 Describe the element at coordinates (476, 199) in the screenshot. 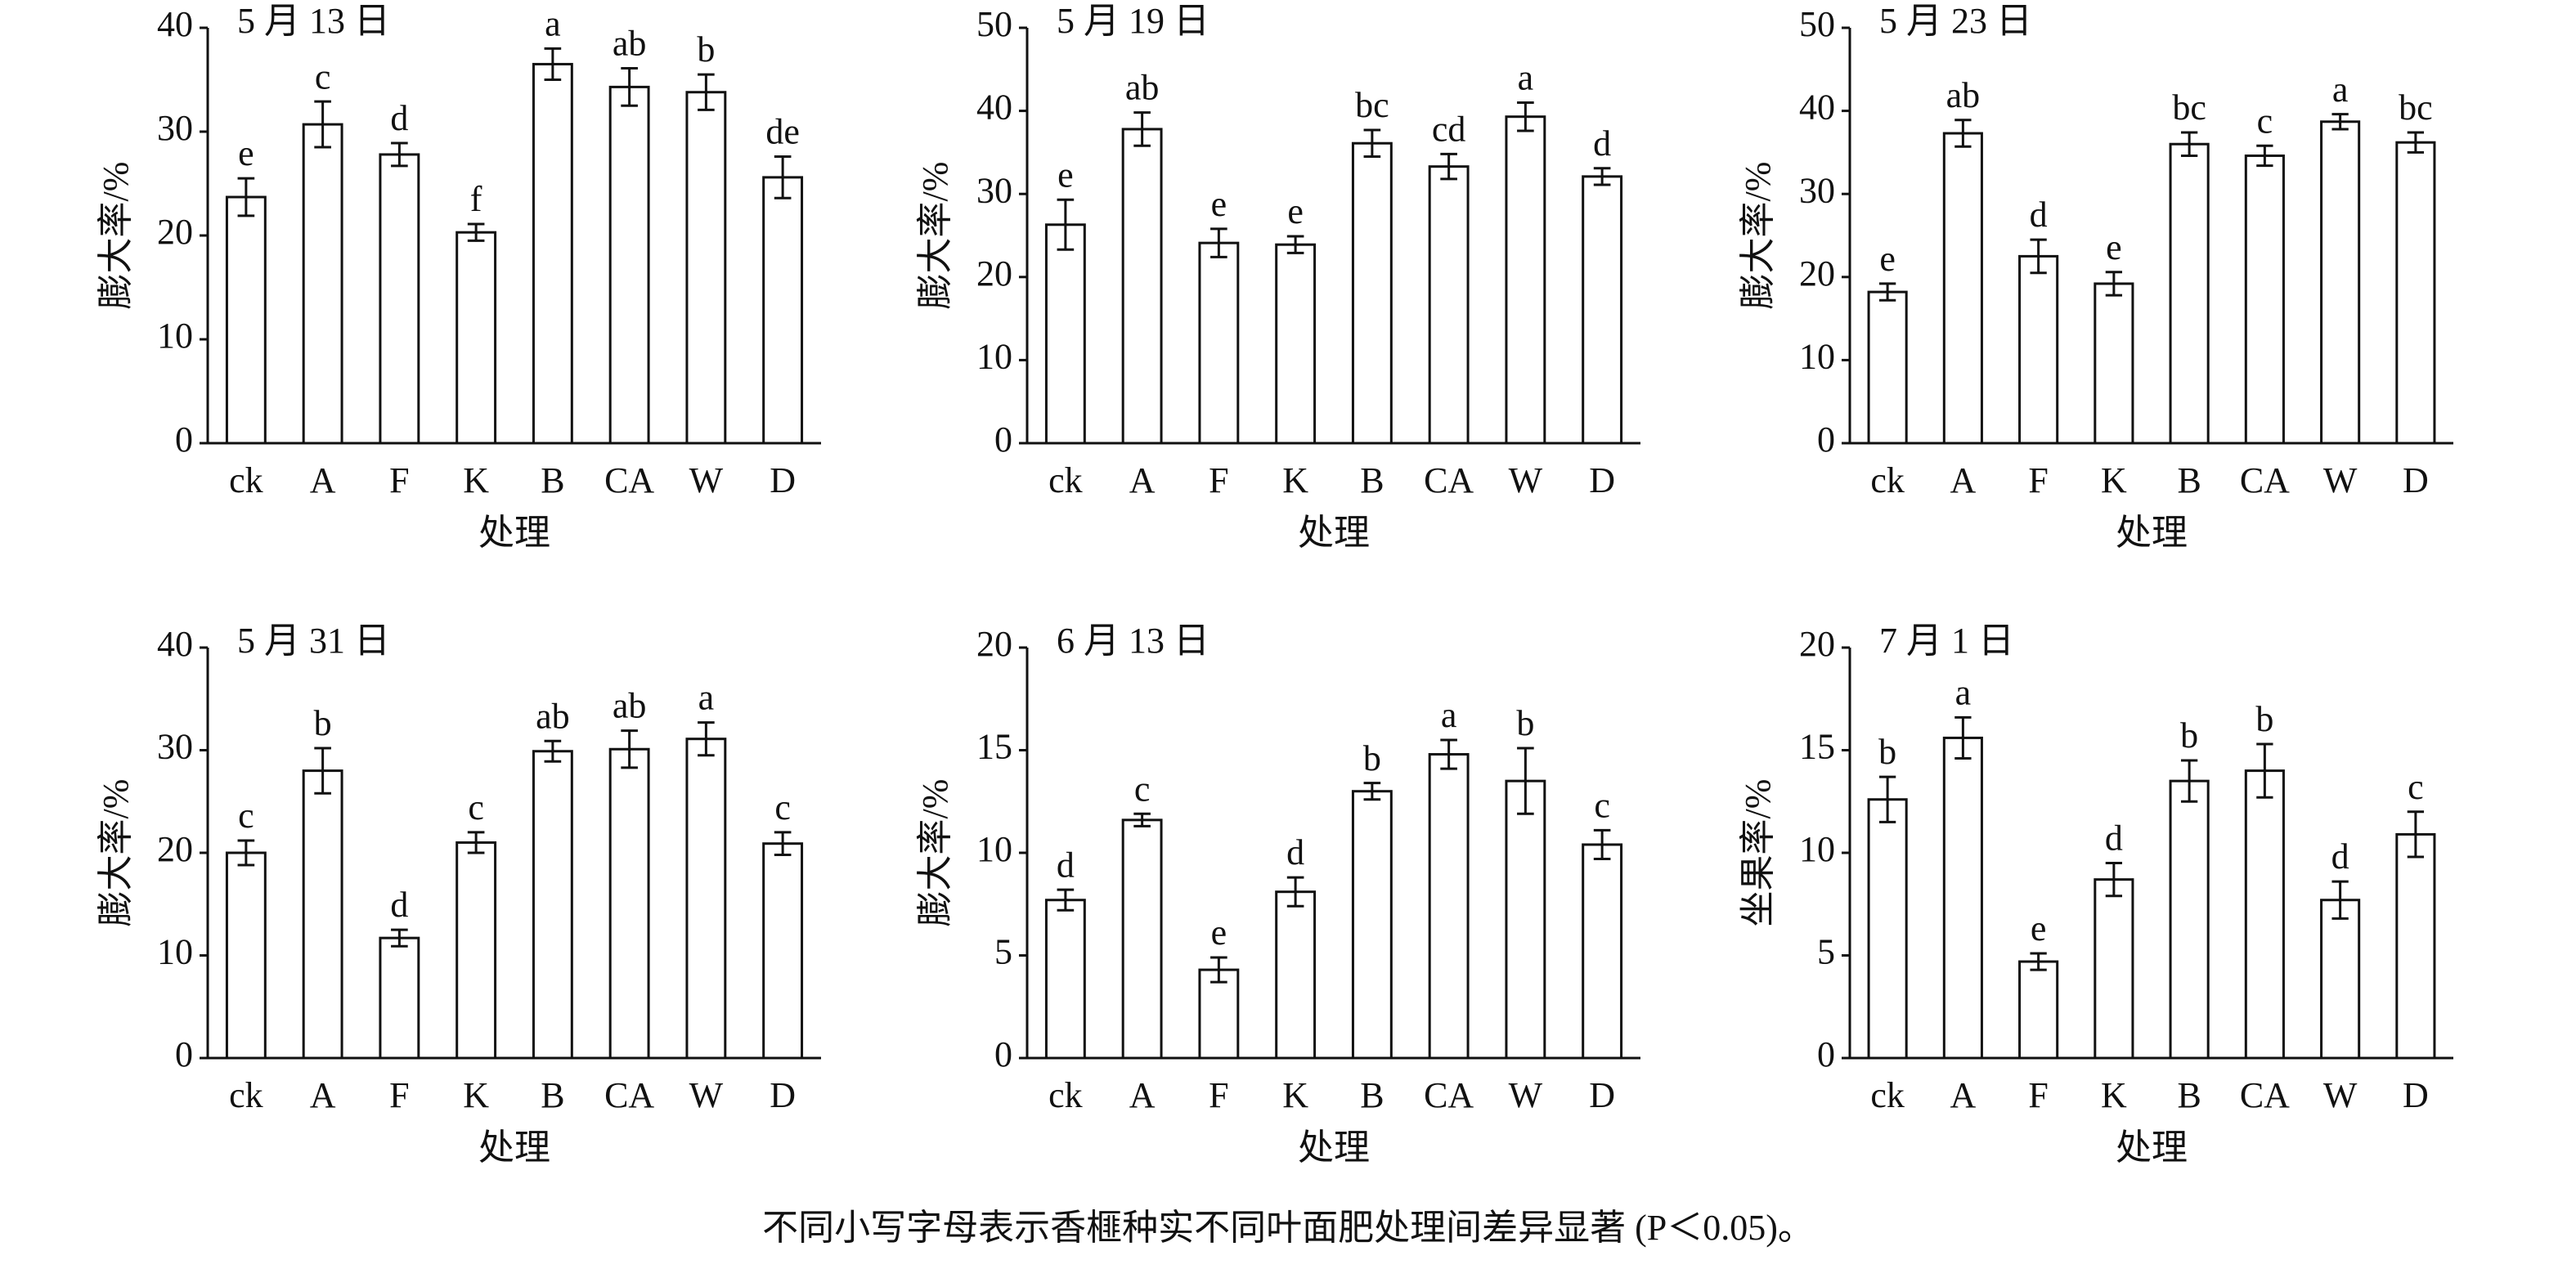

I see `significance-letter: f` at that location.